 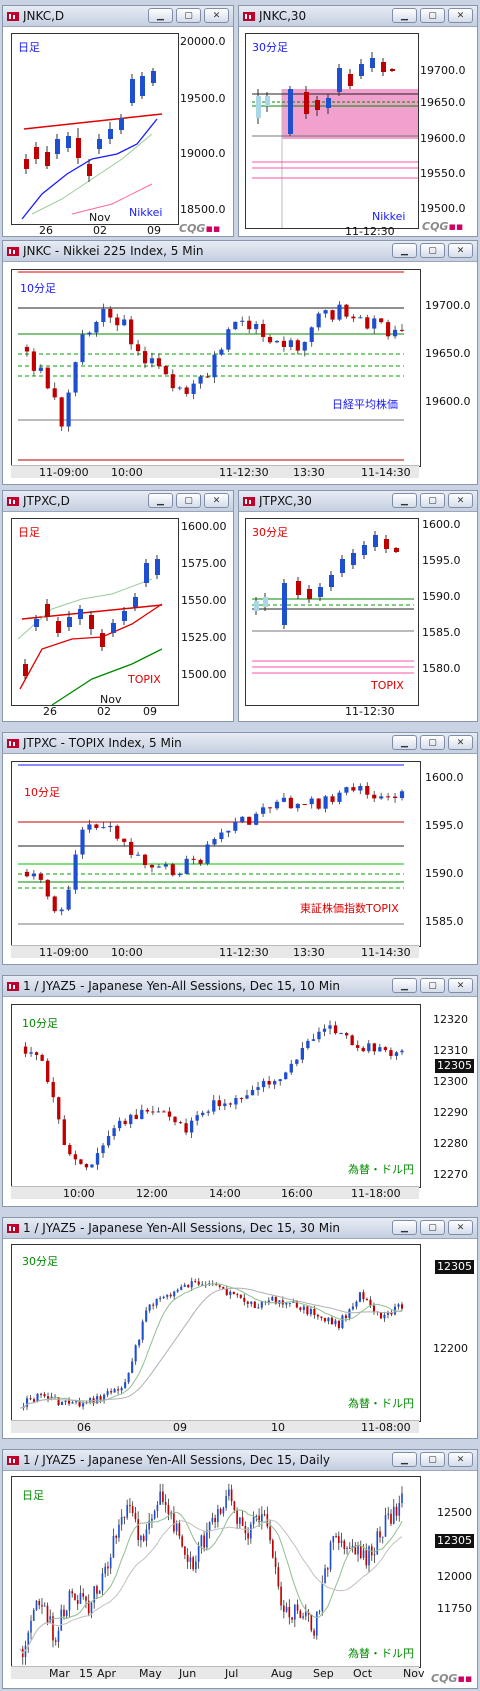 What do you see at coordinates (454, 1608) in the screenshot?
I see `y-tick: 11750` at bounding box center [454, 1608].